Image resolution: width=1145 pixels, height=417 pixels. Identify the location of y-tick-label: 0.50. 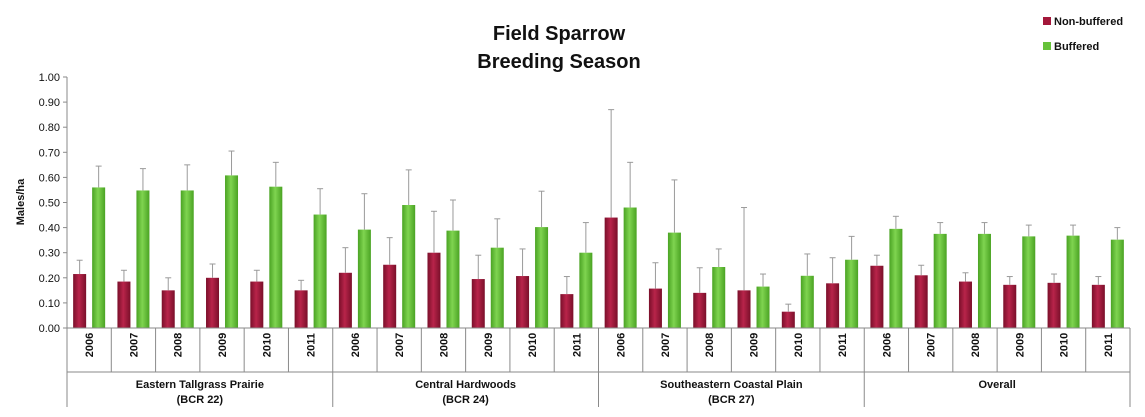
(49, 204).